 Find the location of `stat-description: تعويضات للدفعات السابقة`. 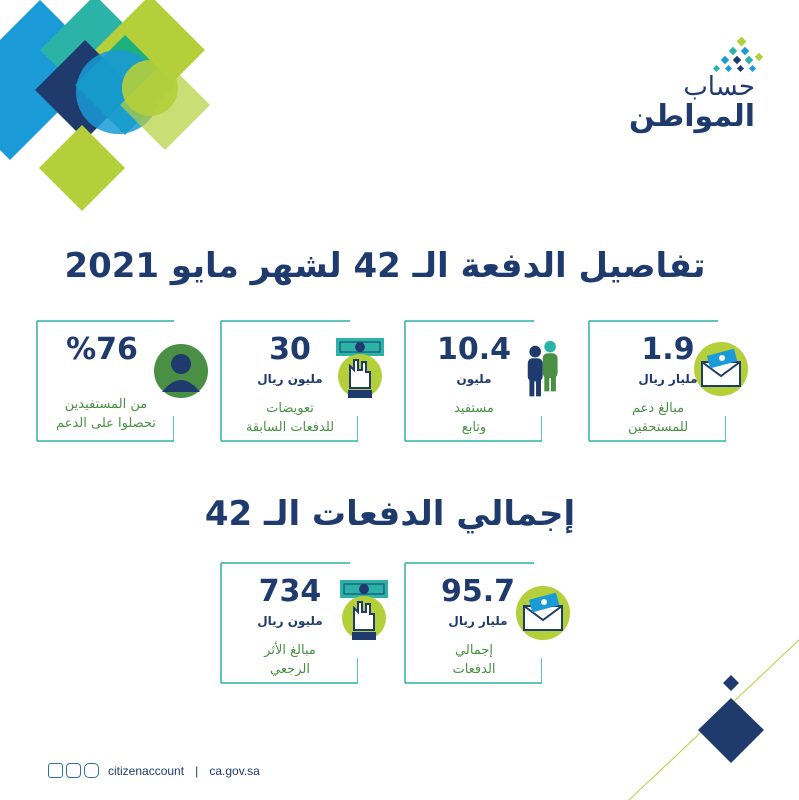

stat-description: تعويضات للدفعات السابقة is located at coordinates (290, 418).